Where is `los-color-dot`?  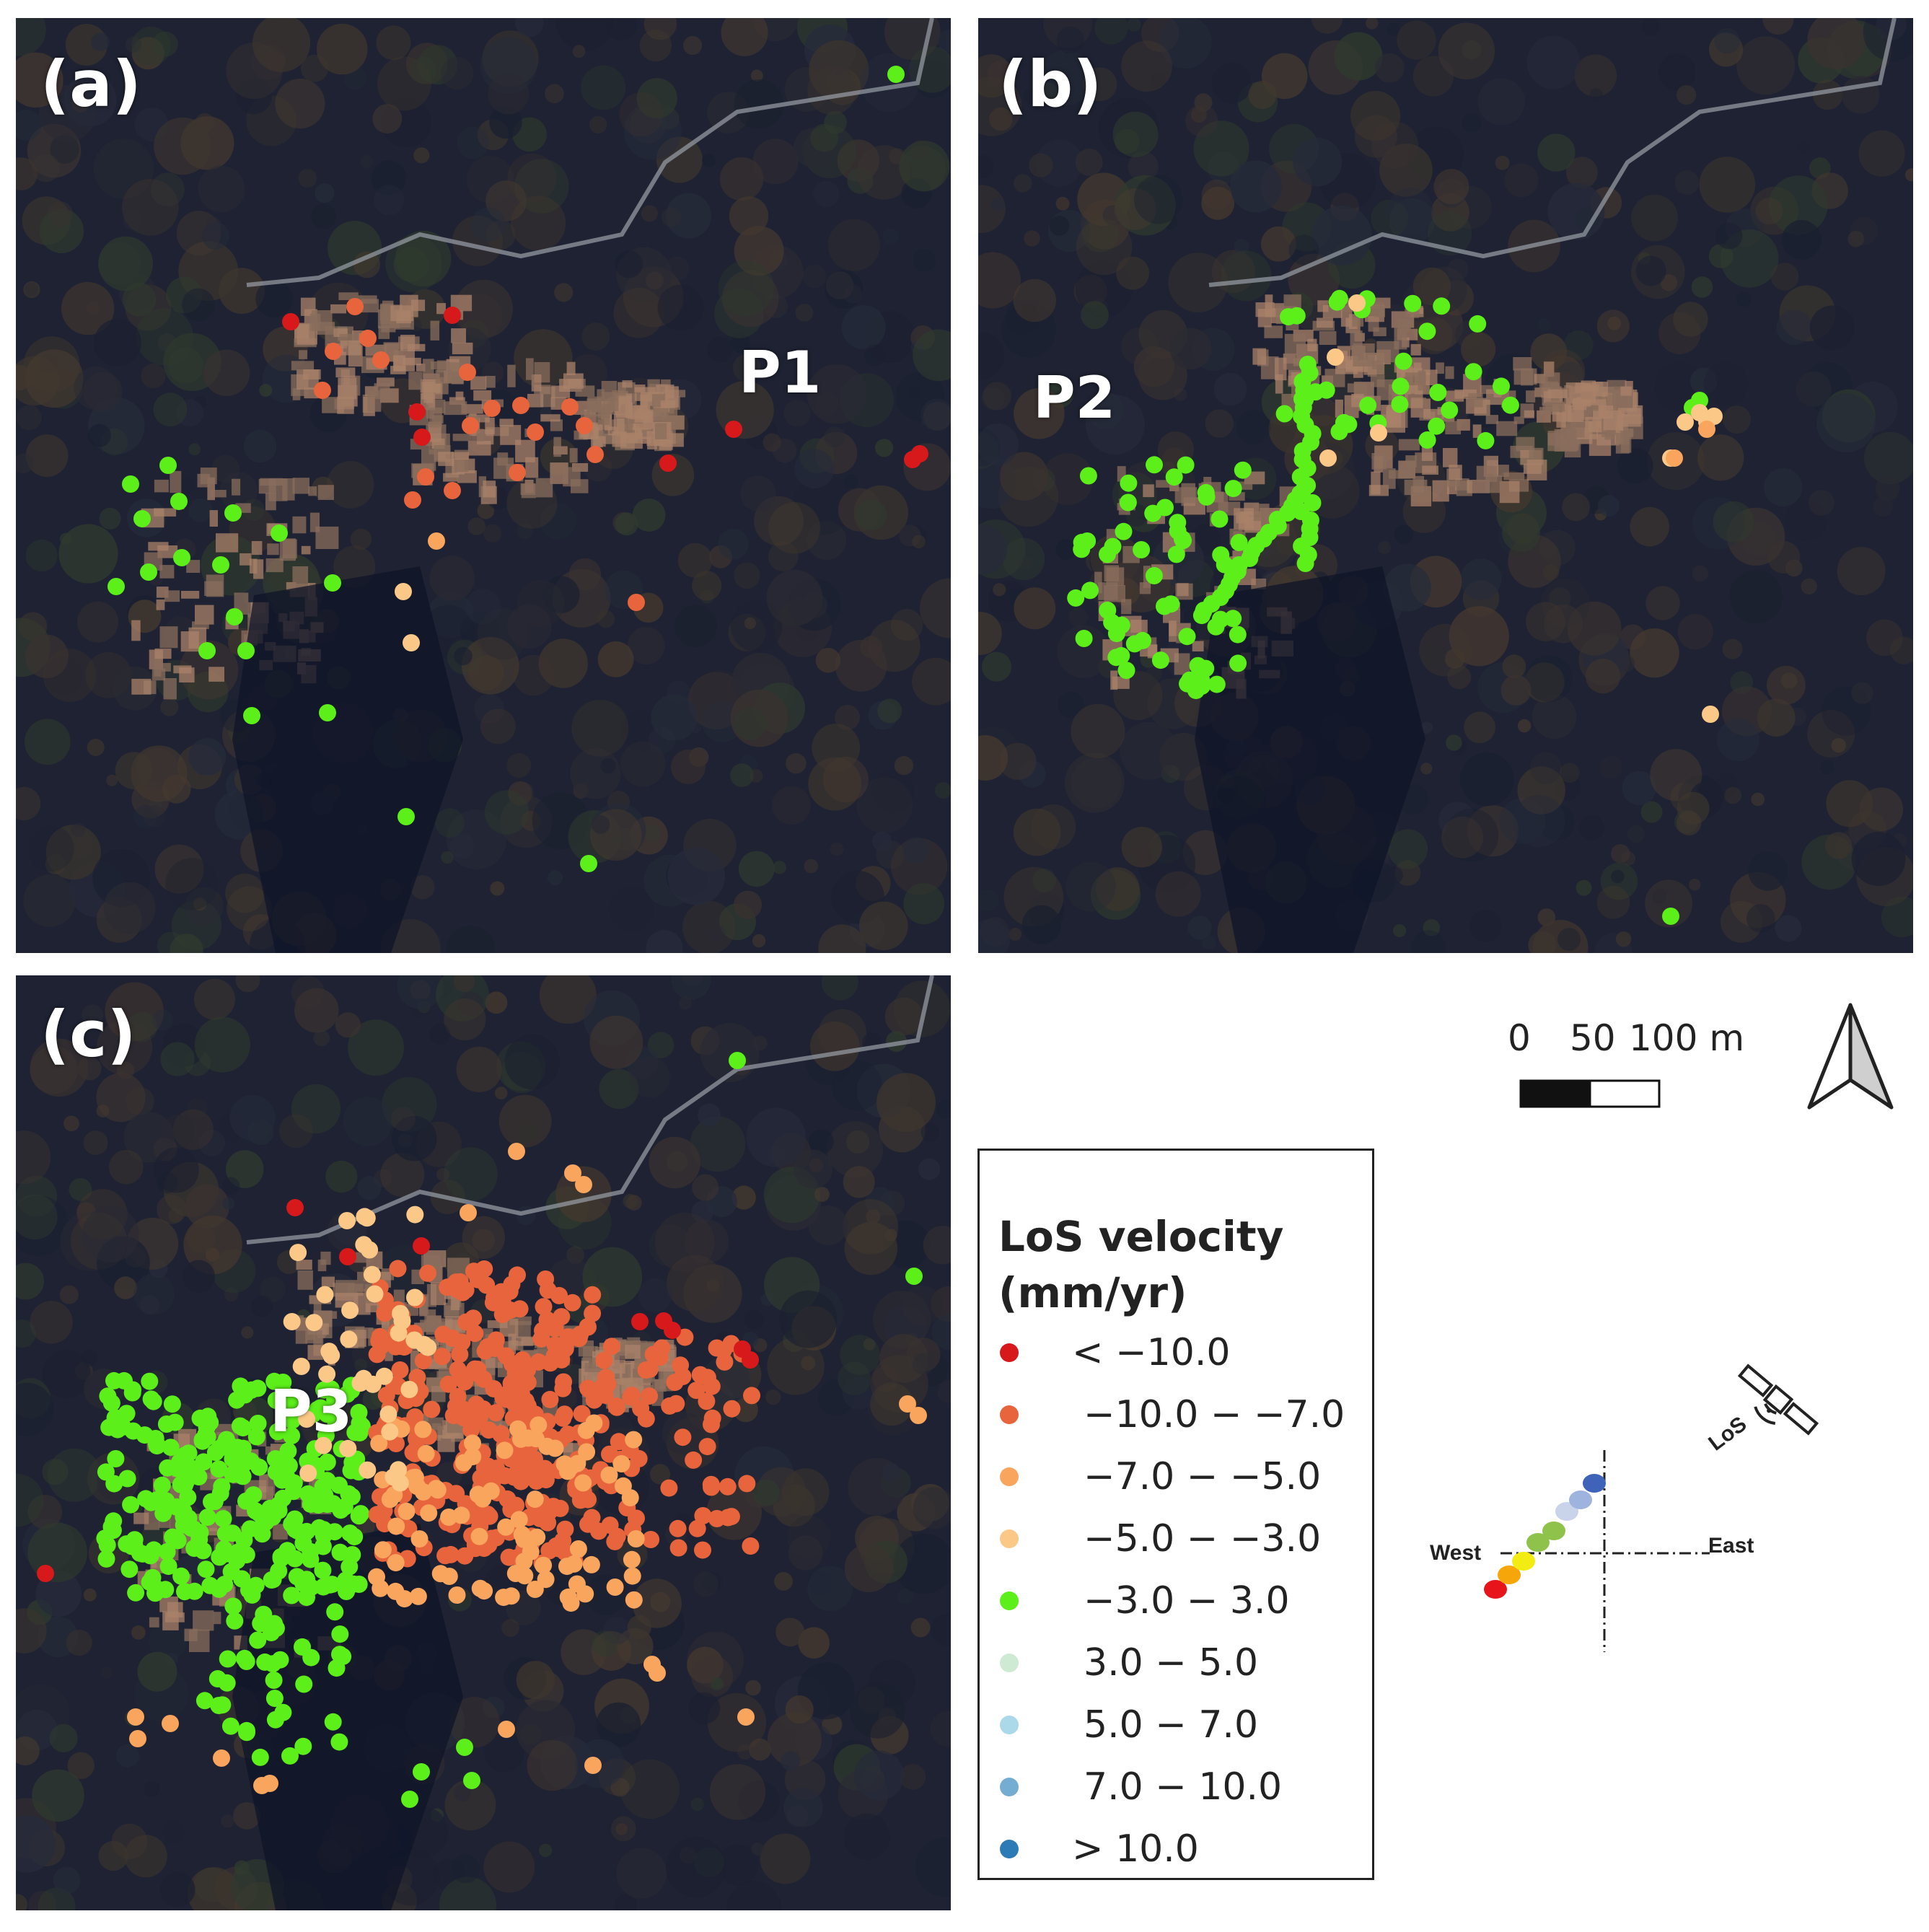
los-color-dot is located at coordinates (1594, 1483).